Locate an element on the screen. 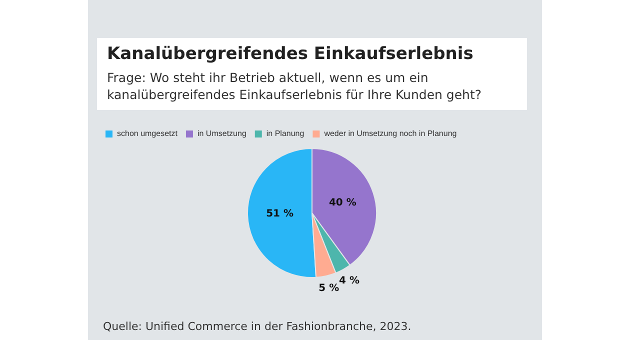  legend-label: in Umsetzung is located at coordinates (221, 133).